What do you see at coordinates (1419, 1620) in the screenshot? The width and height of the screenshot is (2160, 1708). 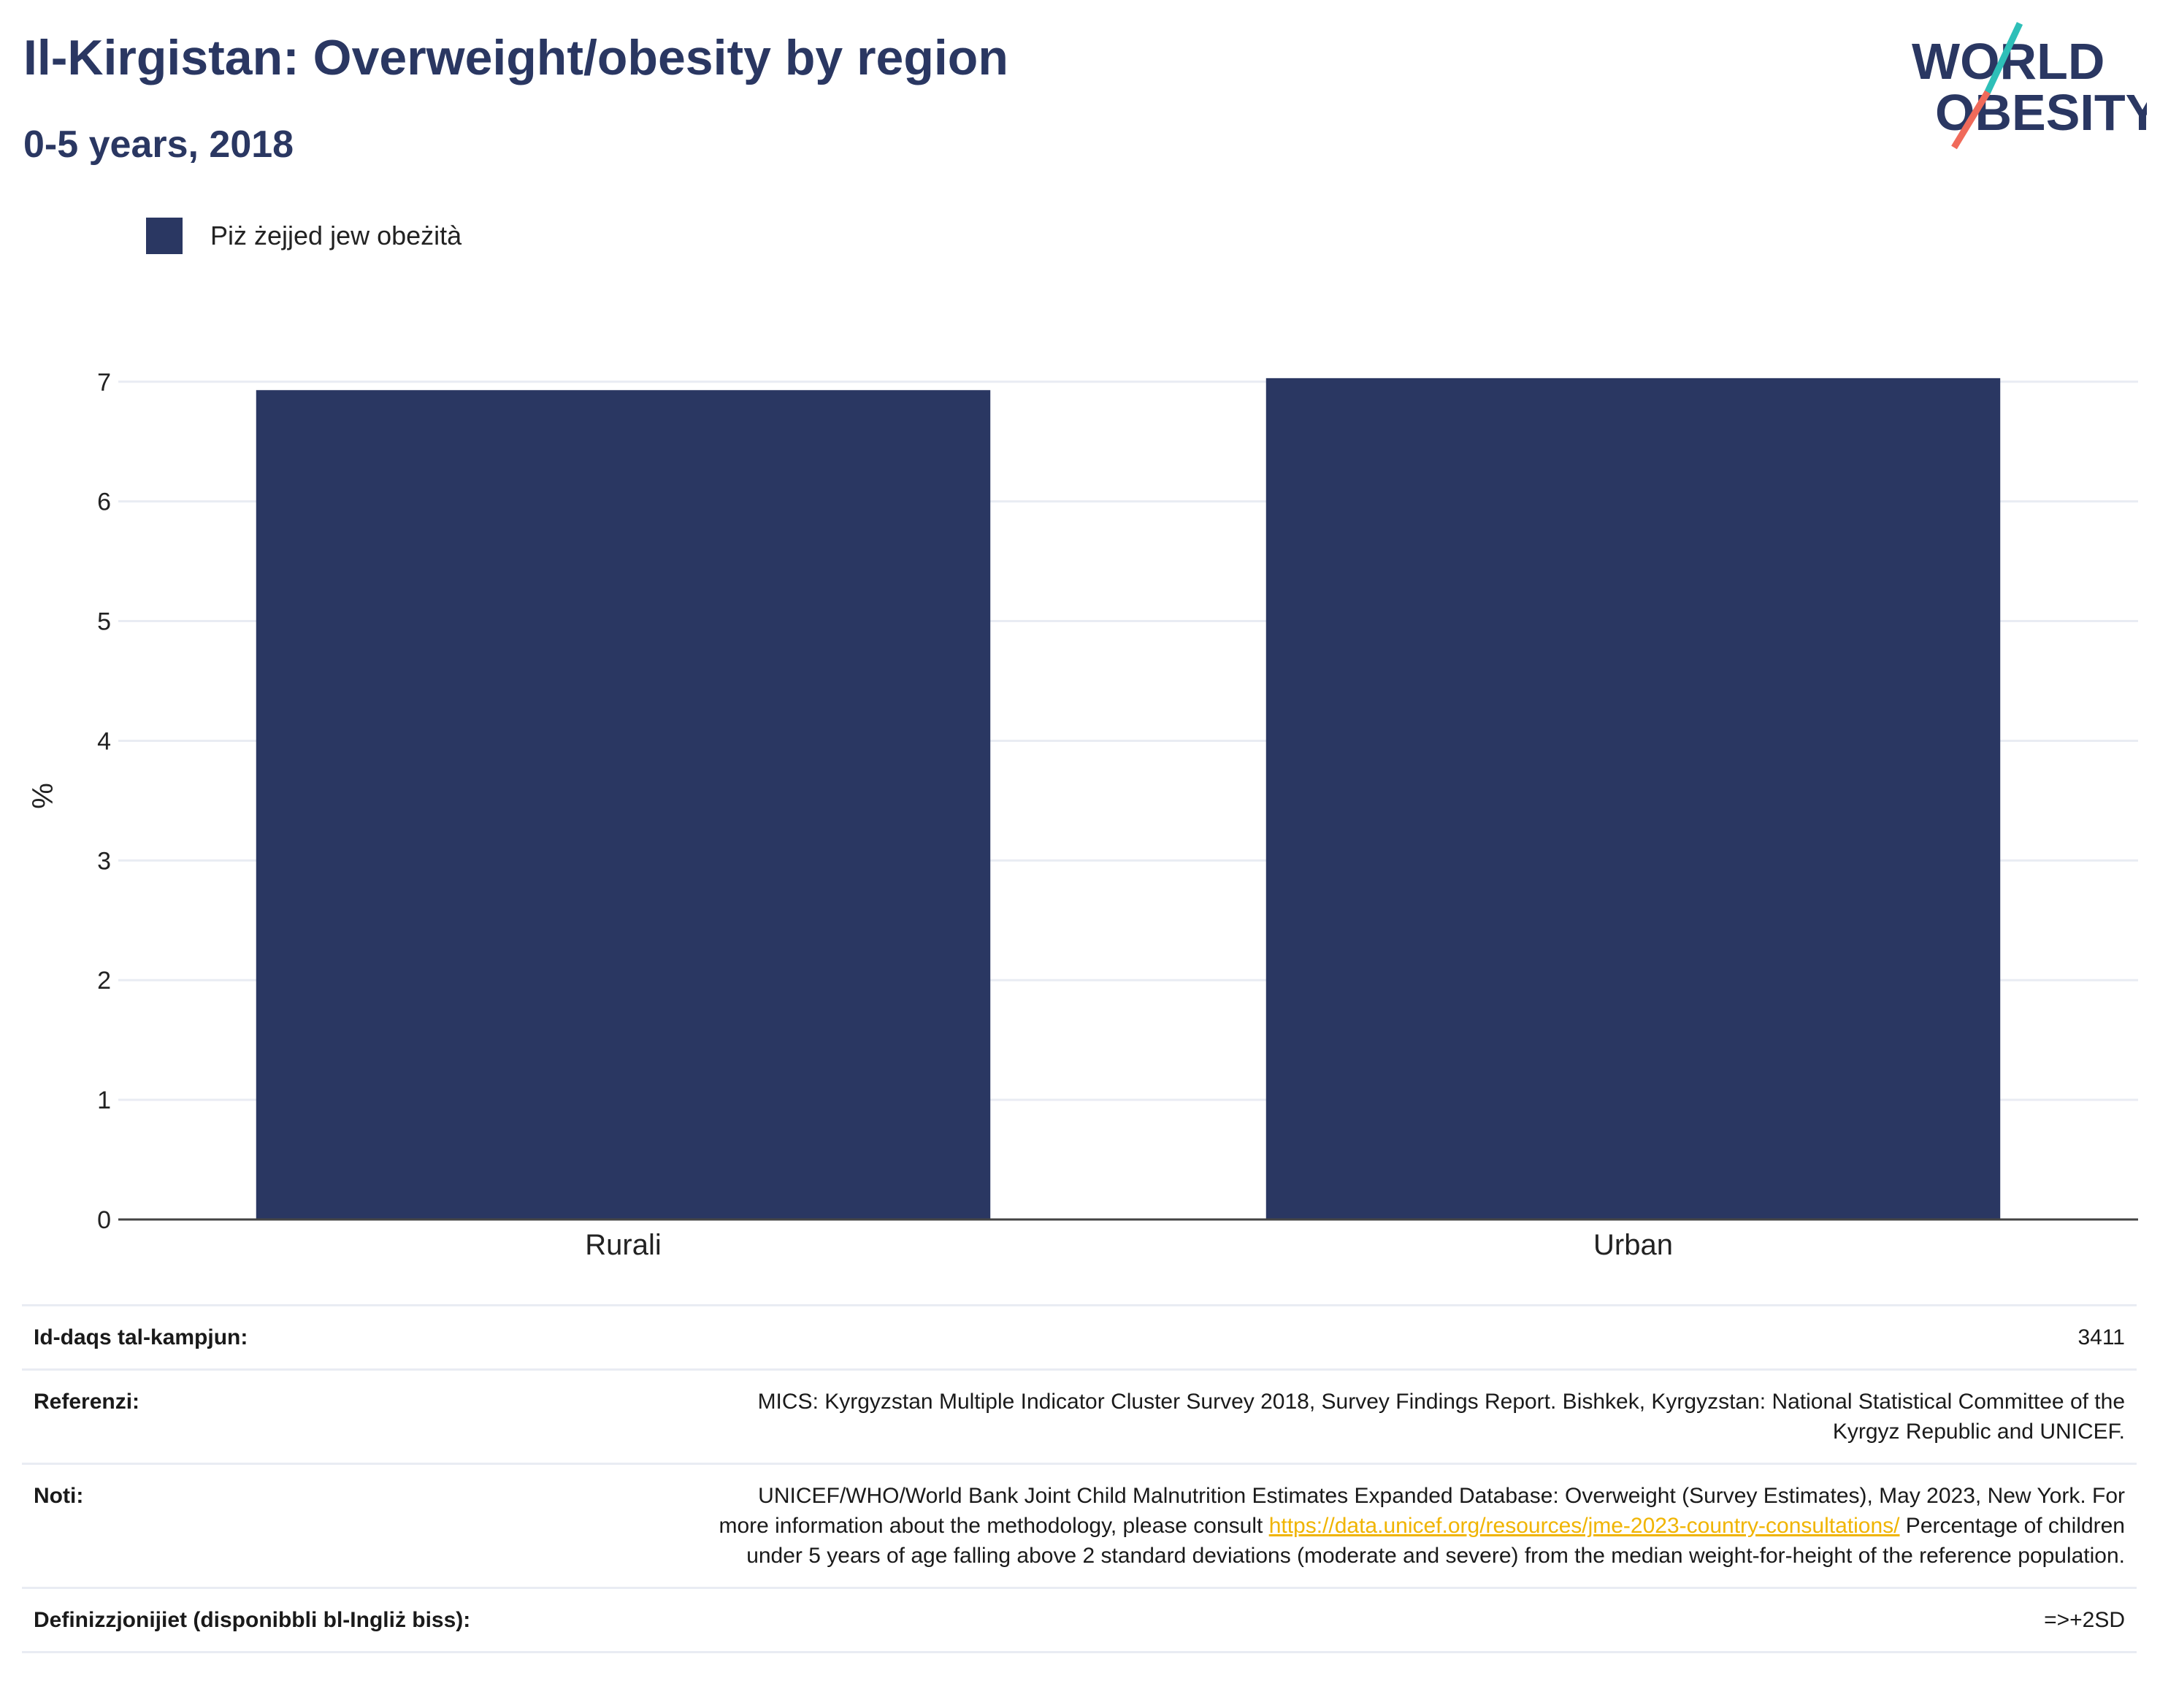 I see `definitions-value: =>+2SD` at bounding box center [1419, 1620].